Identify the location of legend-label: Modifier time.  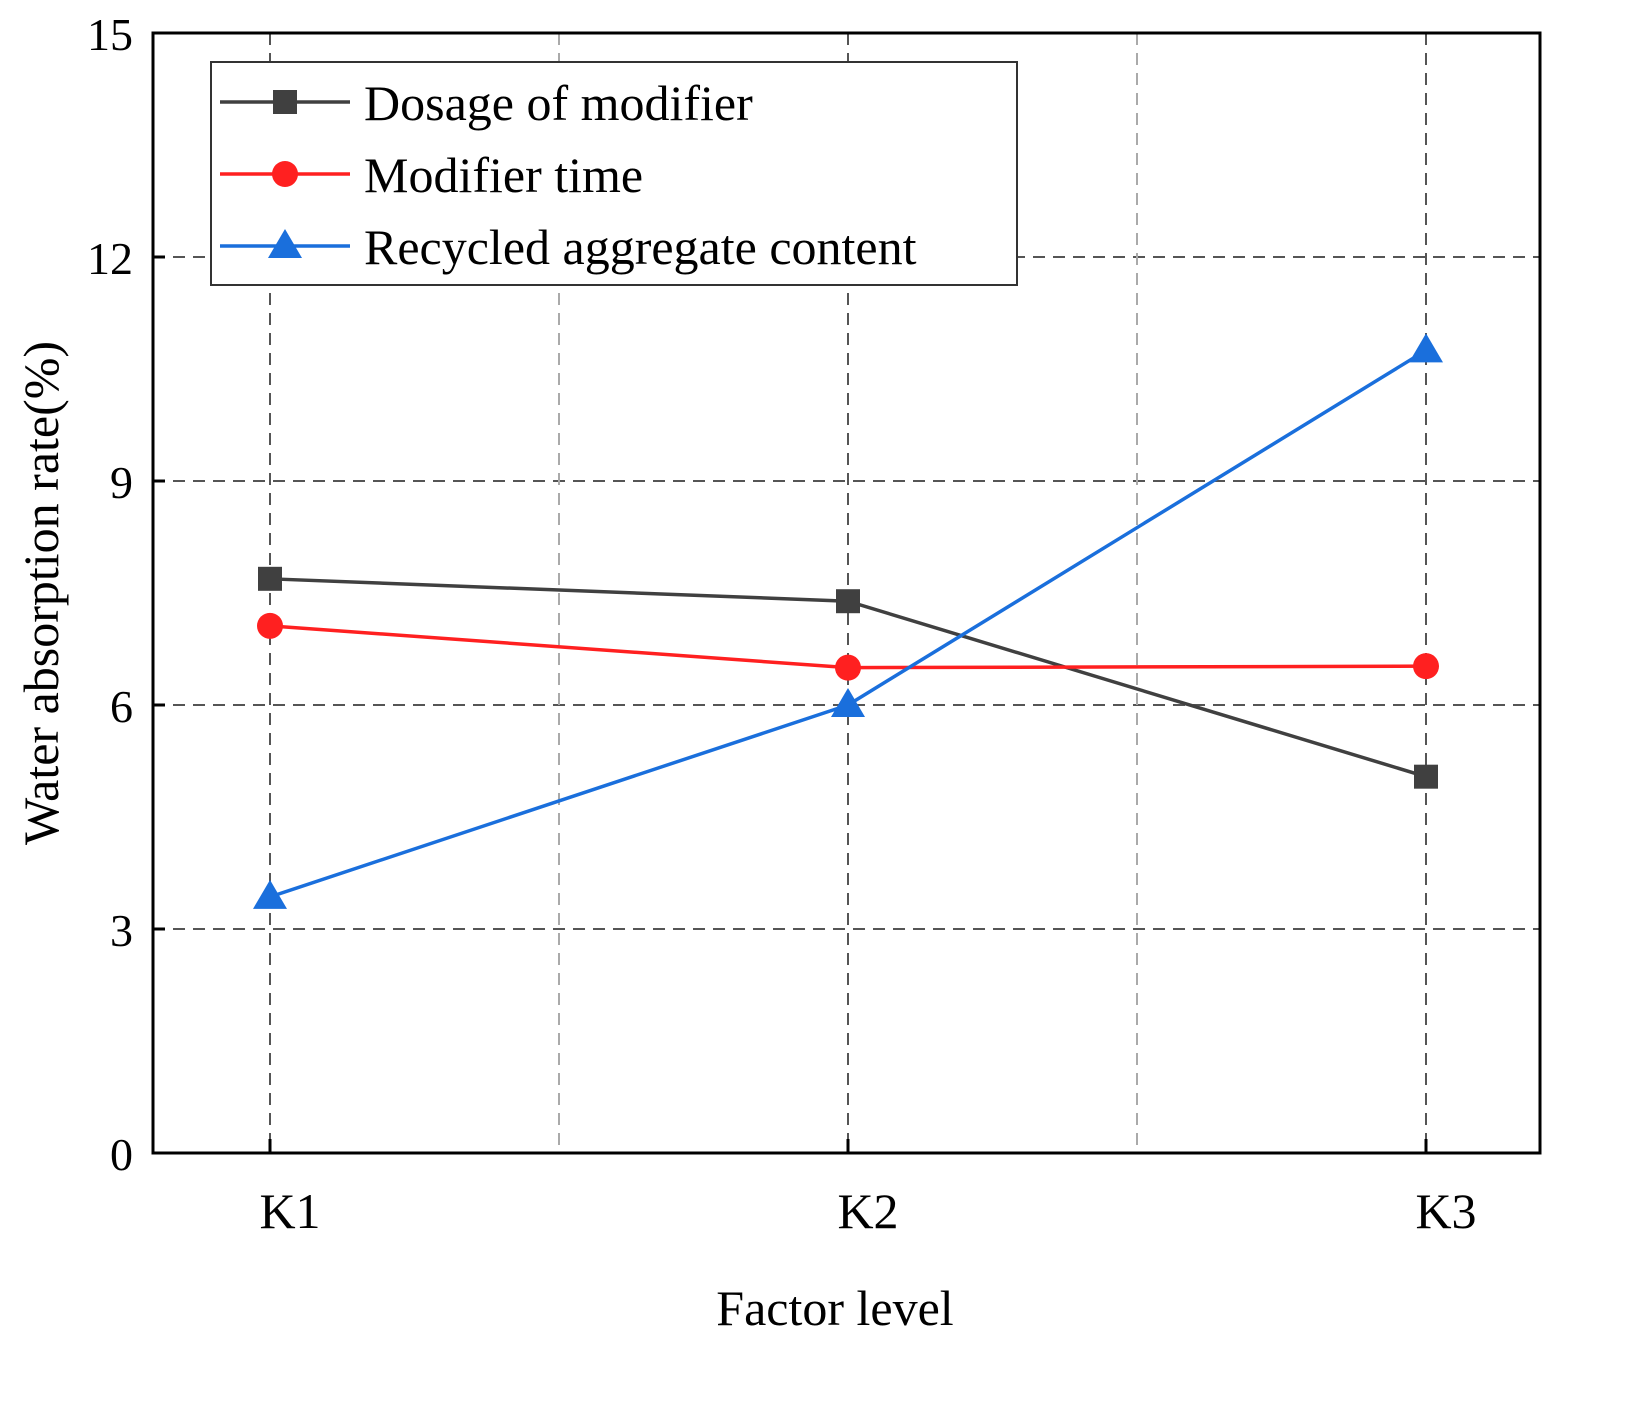
(503, 175).